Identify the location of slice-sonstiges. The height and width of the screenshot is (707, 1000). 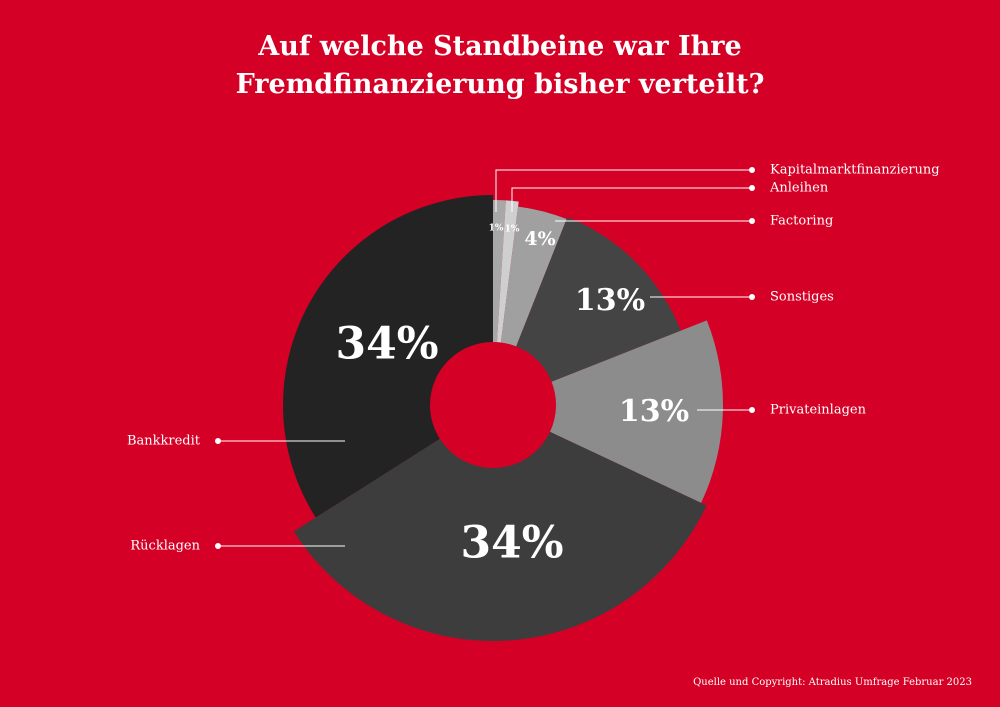
(598, 299).